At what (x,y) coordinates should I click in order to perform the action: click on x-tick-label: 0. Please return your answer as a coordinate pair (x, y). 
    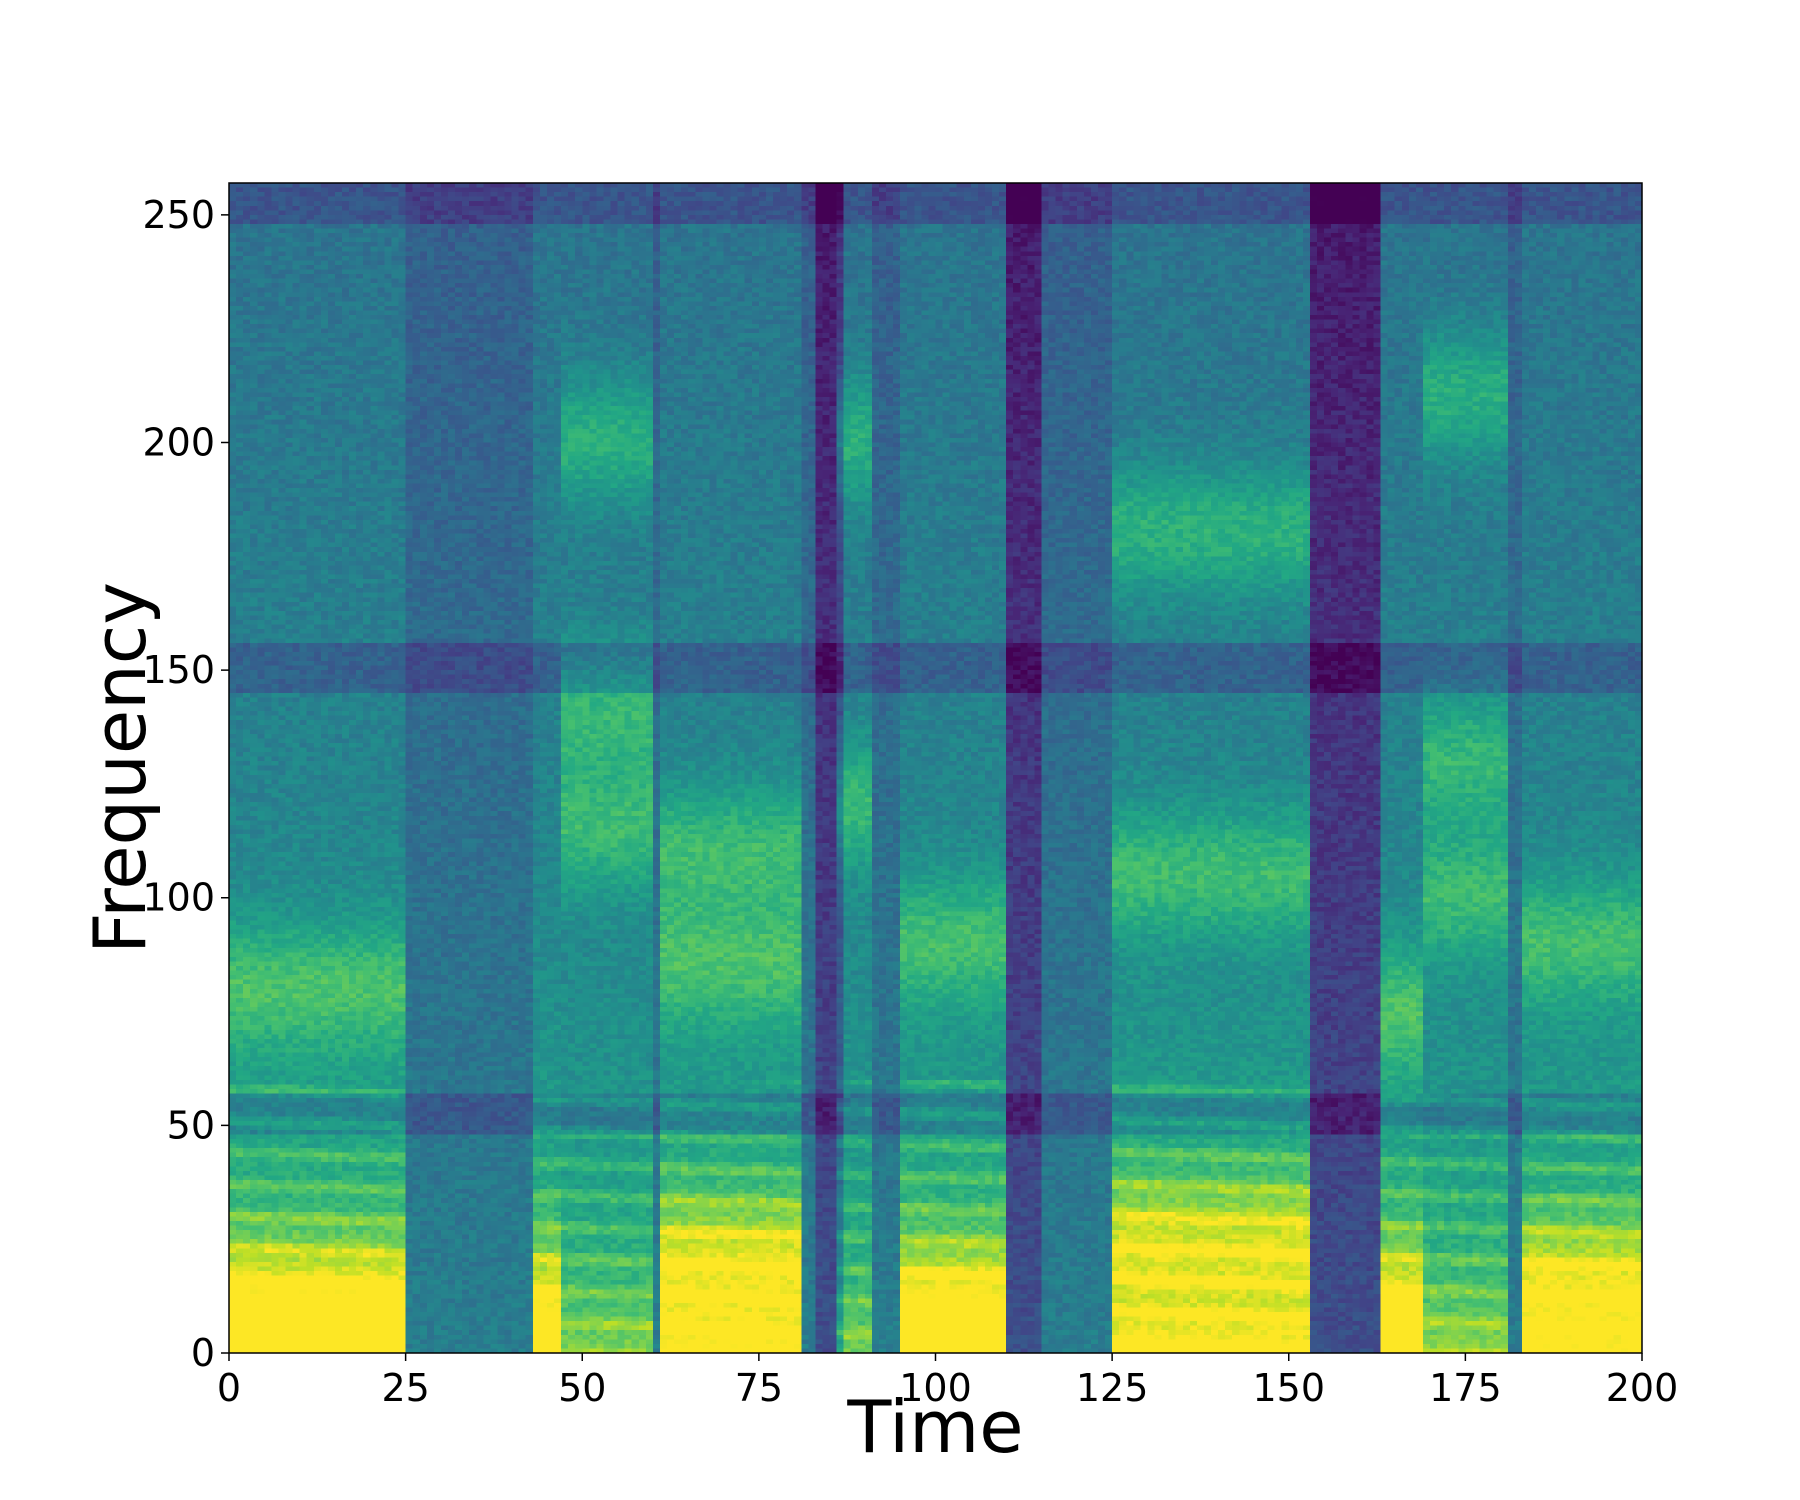
    Looking at the image, I should click on (229, 1388).